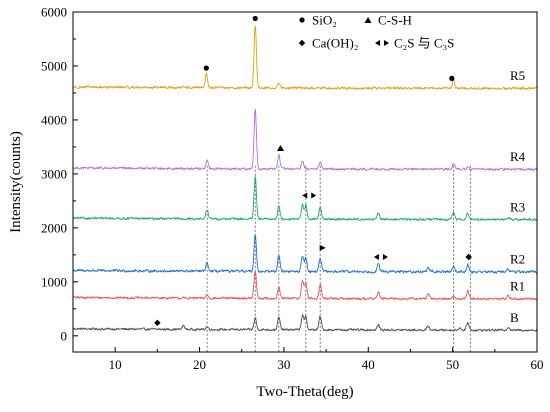 The height and width of the screenshot is (412, 550). Describe the element at coordinates (305, 286) in the screenshot. I see `series-line-r1` at that location.